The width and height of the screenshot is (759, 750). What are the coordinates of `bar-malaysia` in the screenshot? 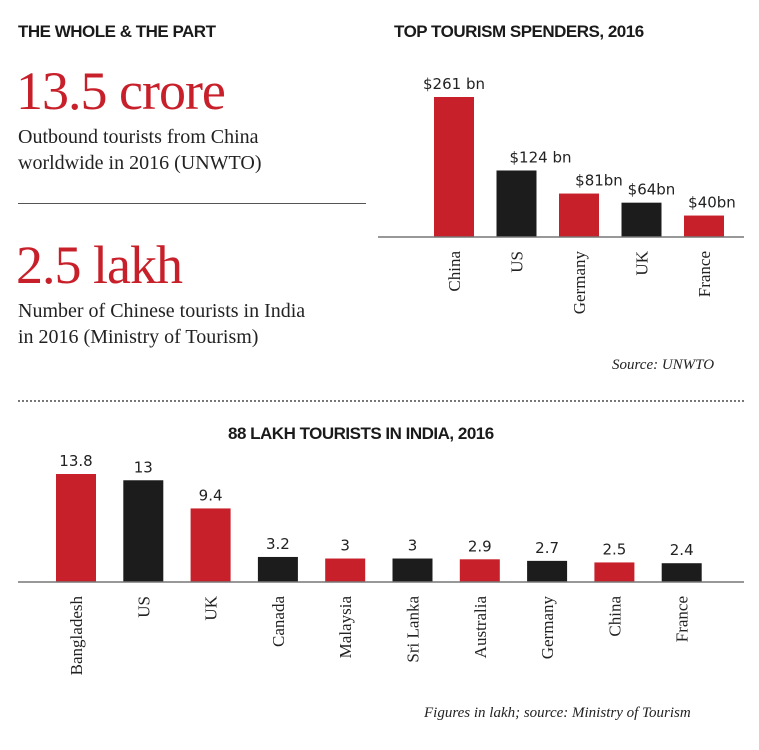 It's located at (345, 570).